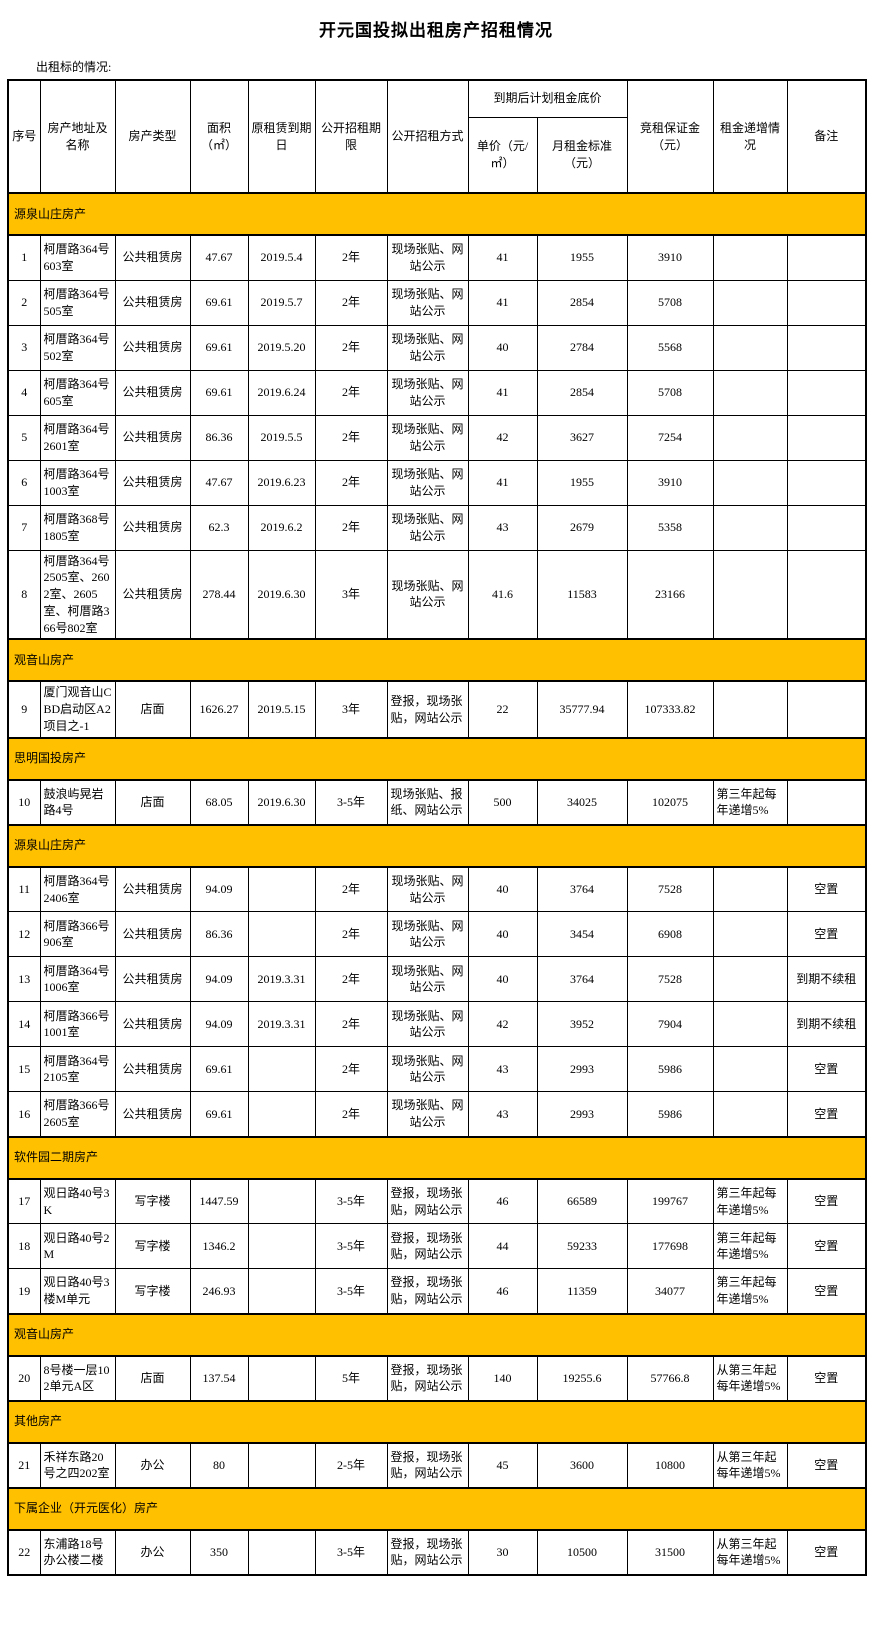 This screenshot has height=1640, width=872. What do you see at coordinates (77, 257) in the screenshot?
I see `cell-address: 柯厝路364号603室` at bounding box center [77, 257].